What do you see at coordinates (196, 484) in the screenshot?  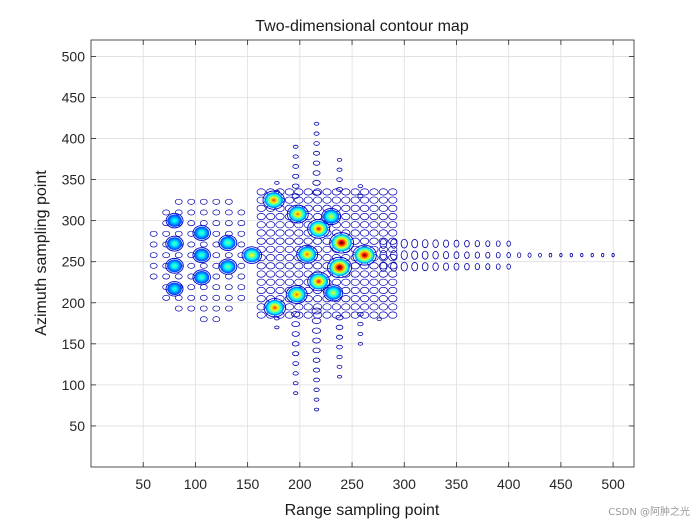 I see `x-tick-label: 100` at bounding box center [196, 484].